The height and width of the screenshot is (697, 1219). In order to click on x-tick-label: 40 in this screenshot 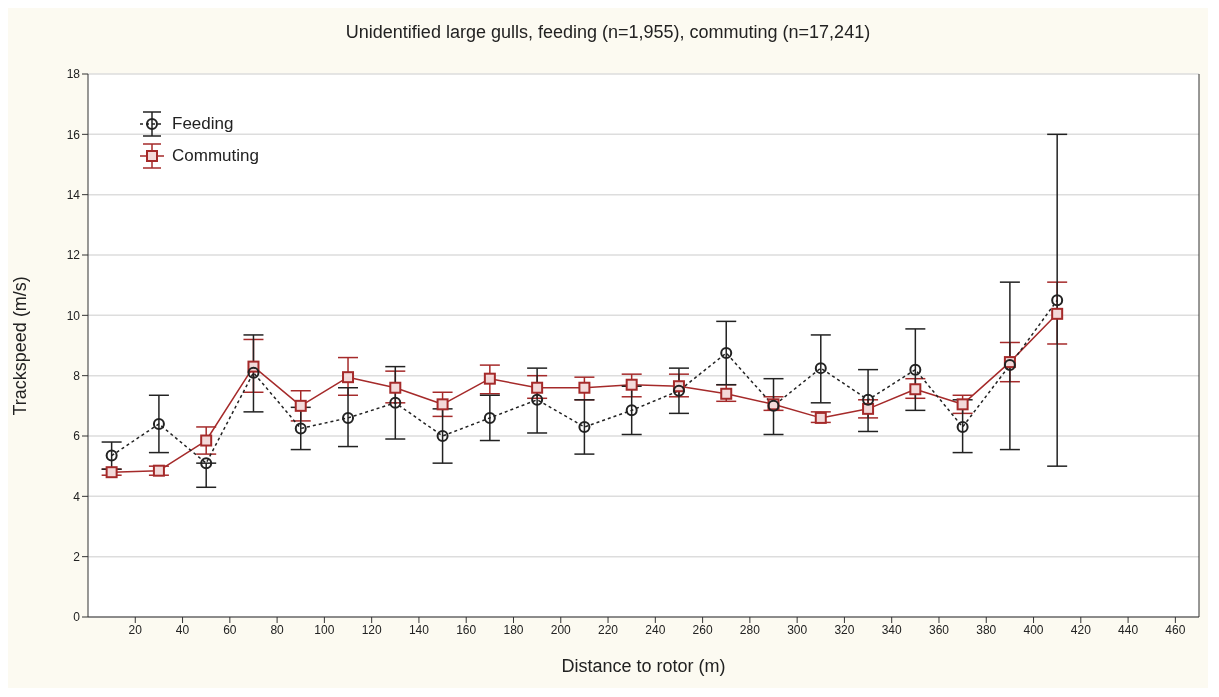, I will do `click(182, 629)`.